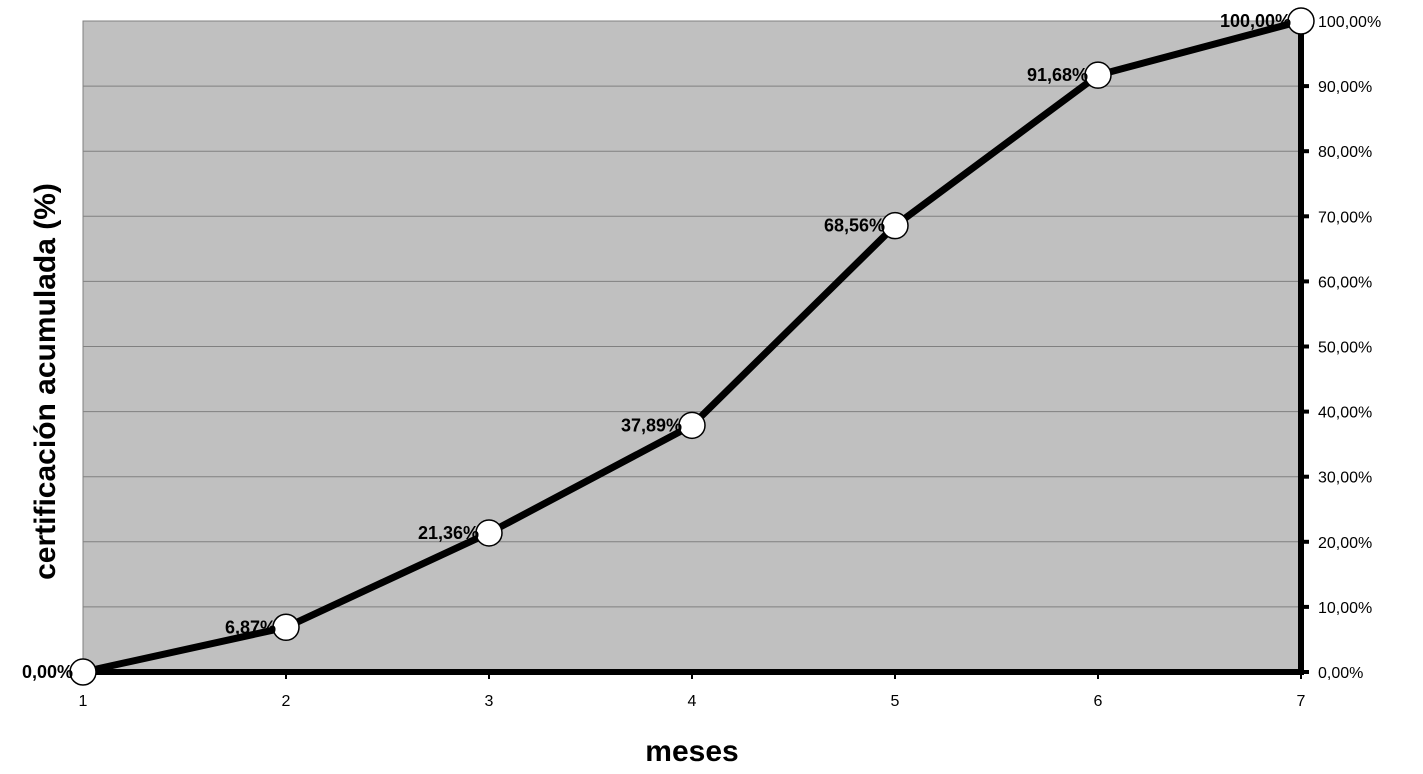  I want to click on y-tick-label-6: 60,00%, so click(1345, 282).